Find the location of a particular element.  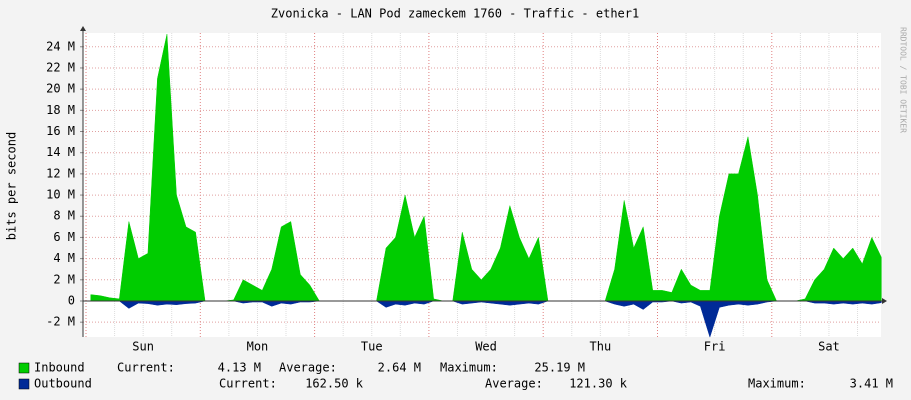

y-tick-label: 10 M is located at coordinates (60, 195).